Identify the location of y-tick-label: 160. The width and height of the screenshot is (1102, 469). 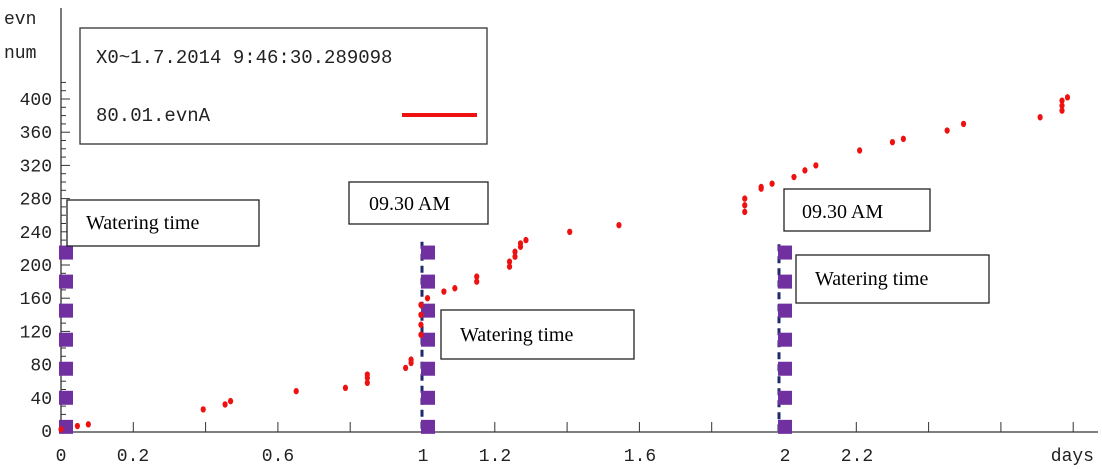
(36, 300).